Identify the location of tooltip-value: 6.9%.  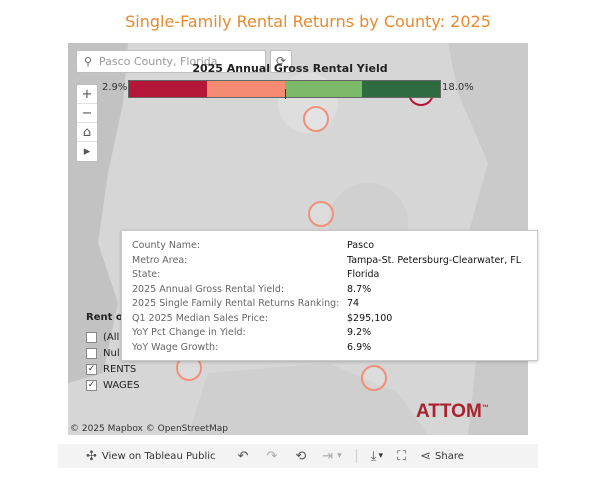
(359, 347).